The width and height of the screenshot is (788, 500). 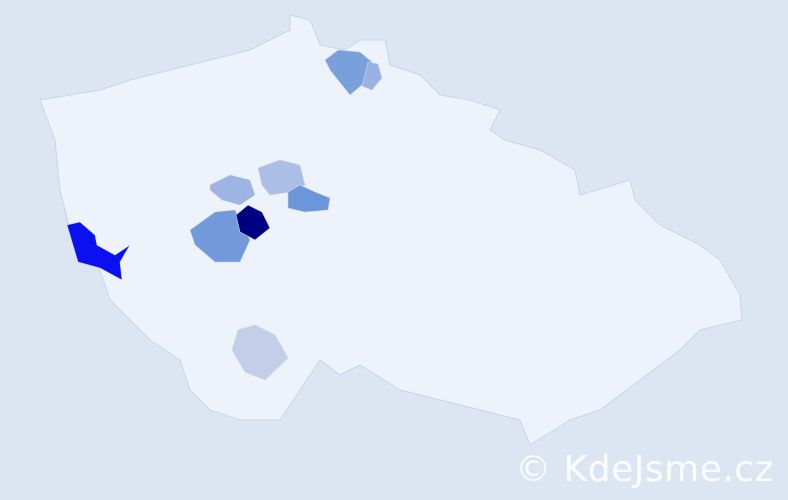 I want to click on watermark: © KdeJsme.cz, so click(x=644, y=469).